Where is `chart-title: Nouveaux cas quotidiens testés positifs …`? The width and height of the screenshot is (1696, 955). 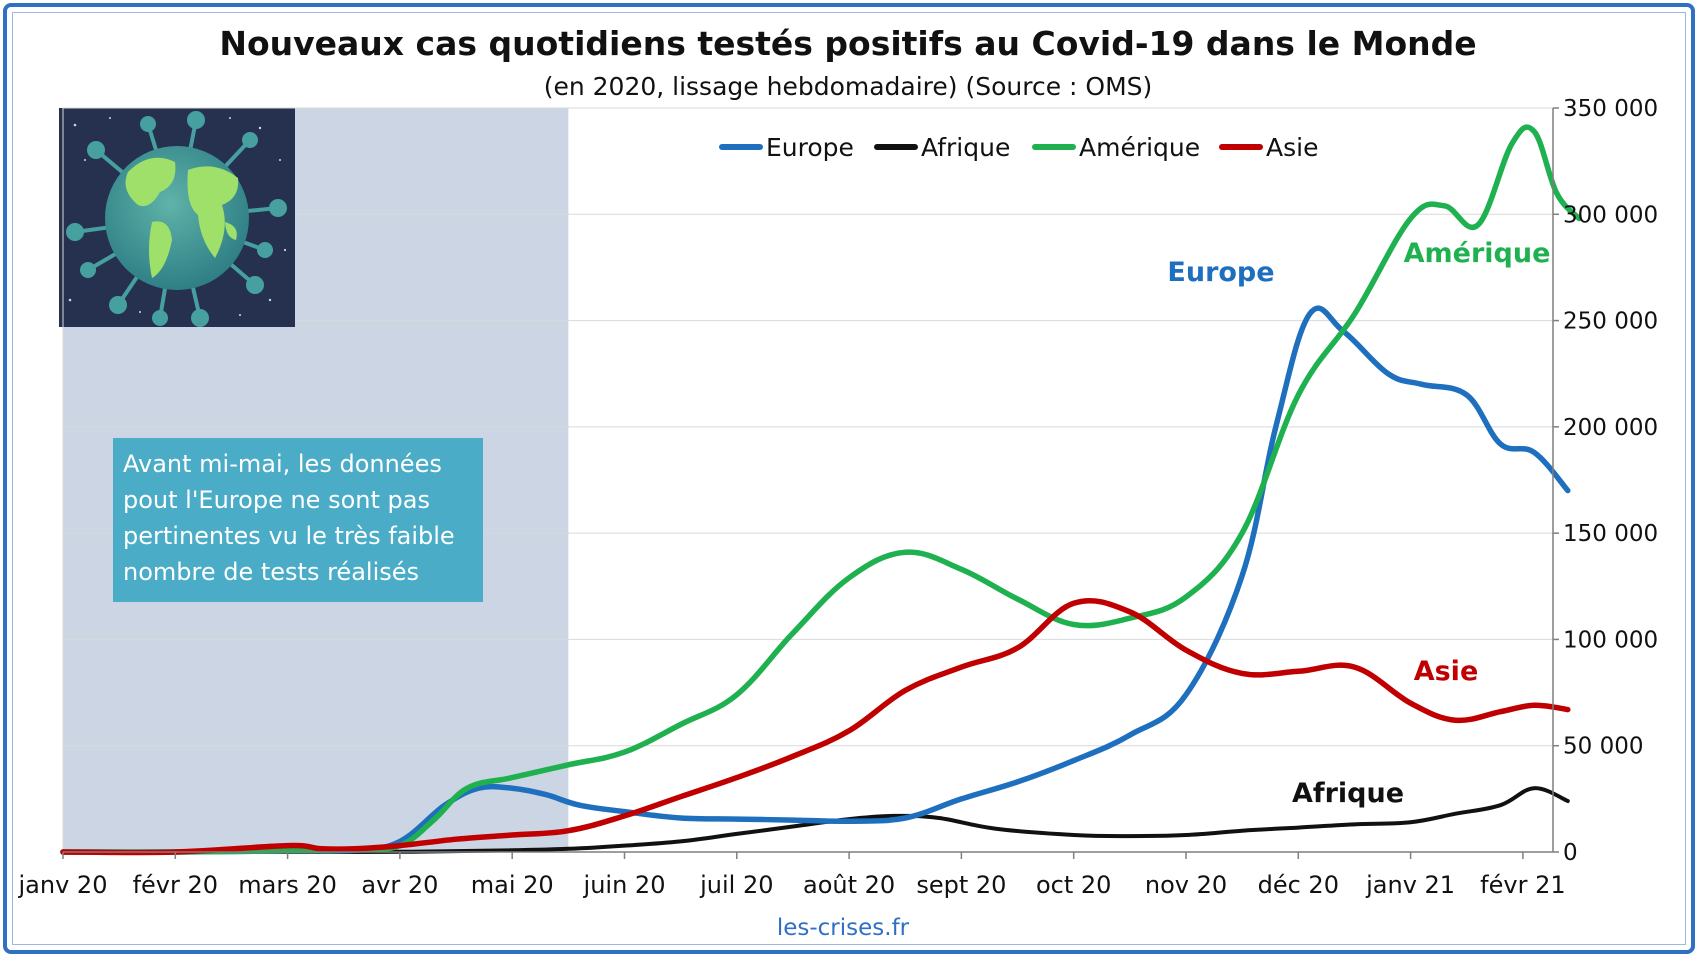 chart-title: Nouveaux cas quotidiens testés positifs … is located at coordinates (847, 43).